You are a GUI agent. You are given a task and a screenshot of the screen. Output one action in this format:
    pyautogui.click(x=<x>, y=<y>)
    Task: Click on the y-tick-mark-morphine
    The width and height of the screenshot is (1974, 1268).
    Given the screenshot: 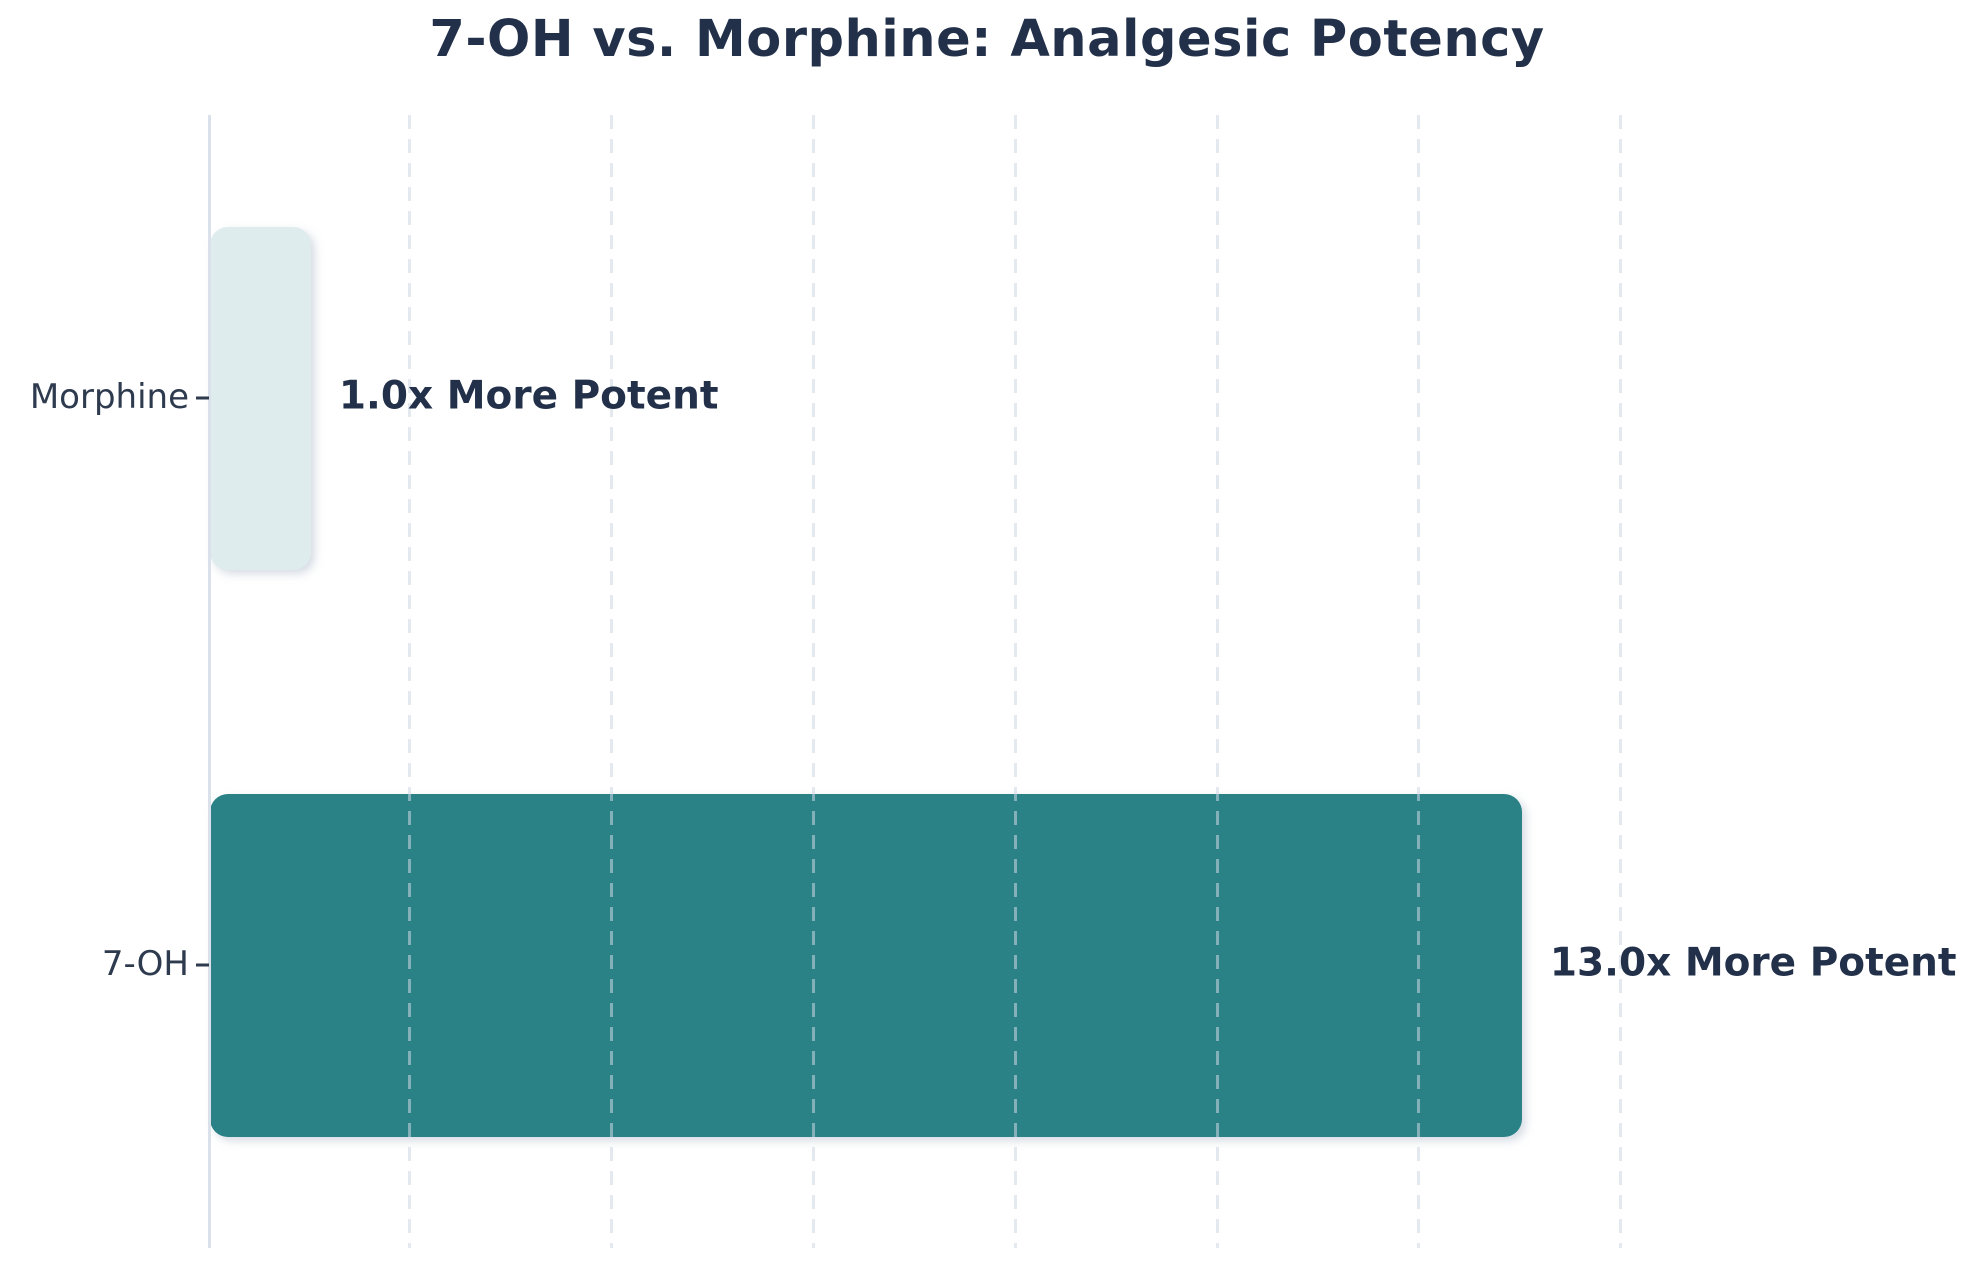 What is the action you would take?
    pyautogui.click(x=202, y=398)
    